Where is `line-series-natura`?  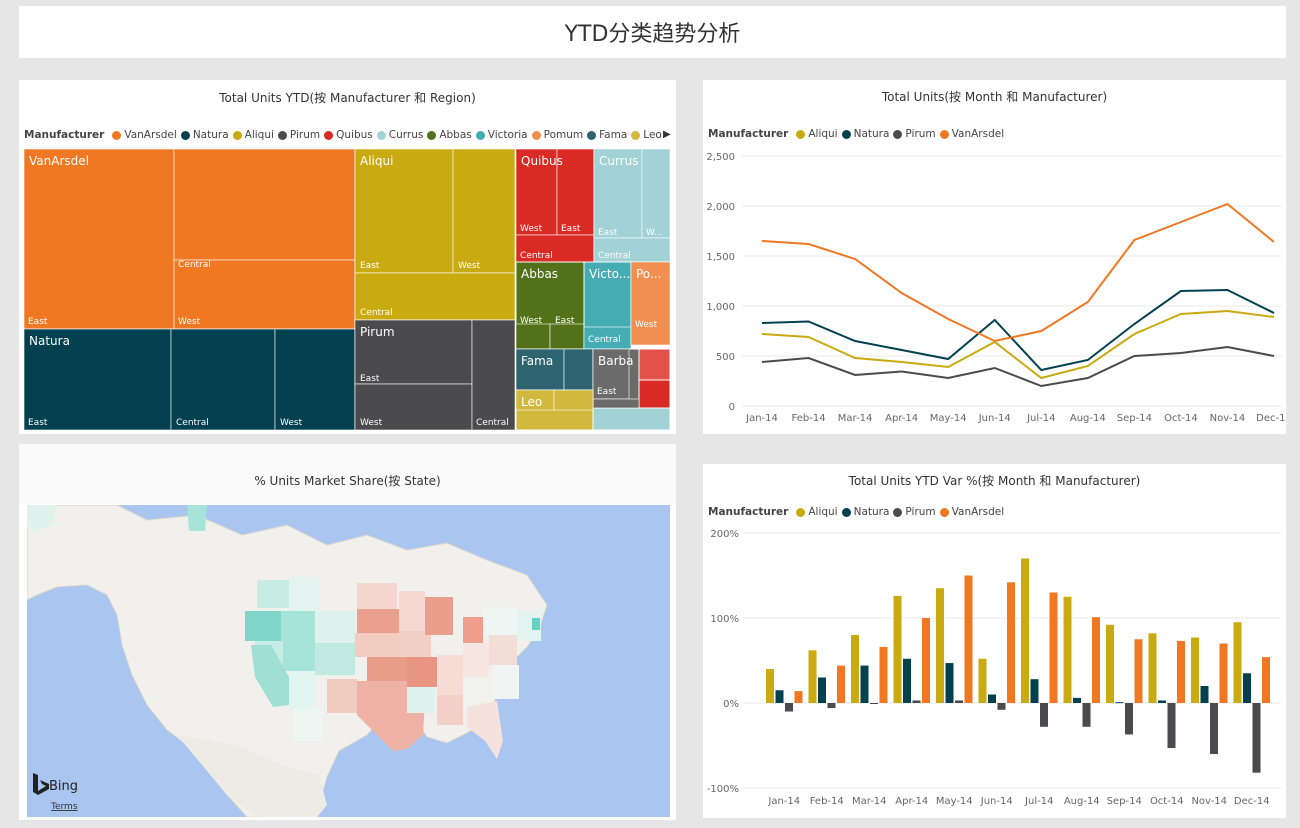
line-series-natura is located at coordinates (1018, 330).